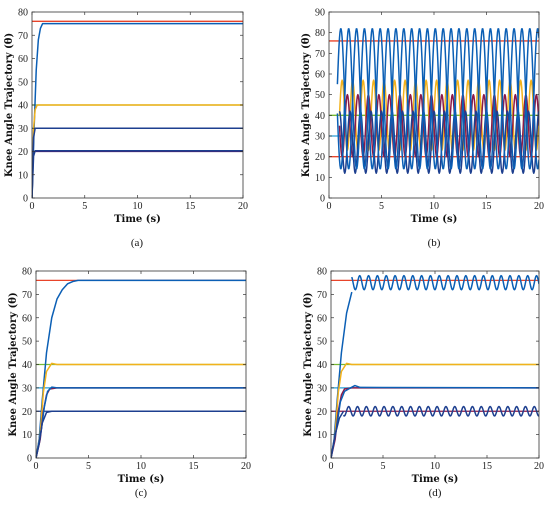  What do you see at coordinates (434, 243) in the screenshot?
I see `panel-caption: (b)` at bounding box center [434, 243].